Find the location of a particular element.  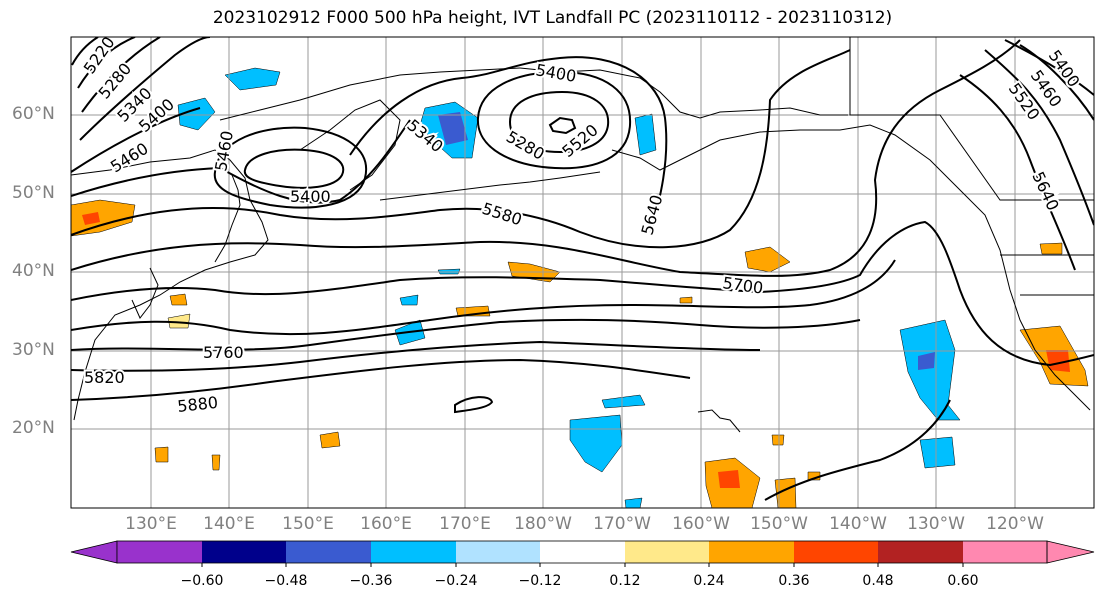

contour-label: 5700 is located at coordinates (742, 285).